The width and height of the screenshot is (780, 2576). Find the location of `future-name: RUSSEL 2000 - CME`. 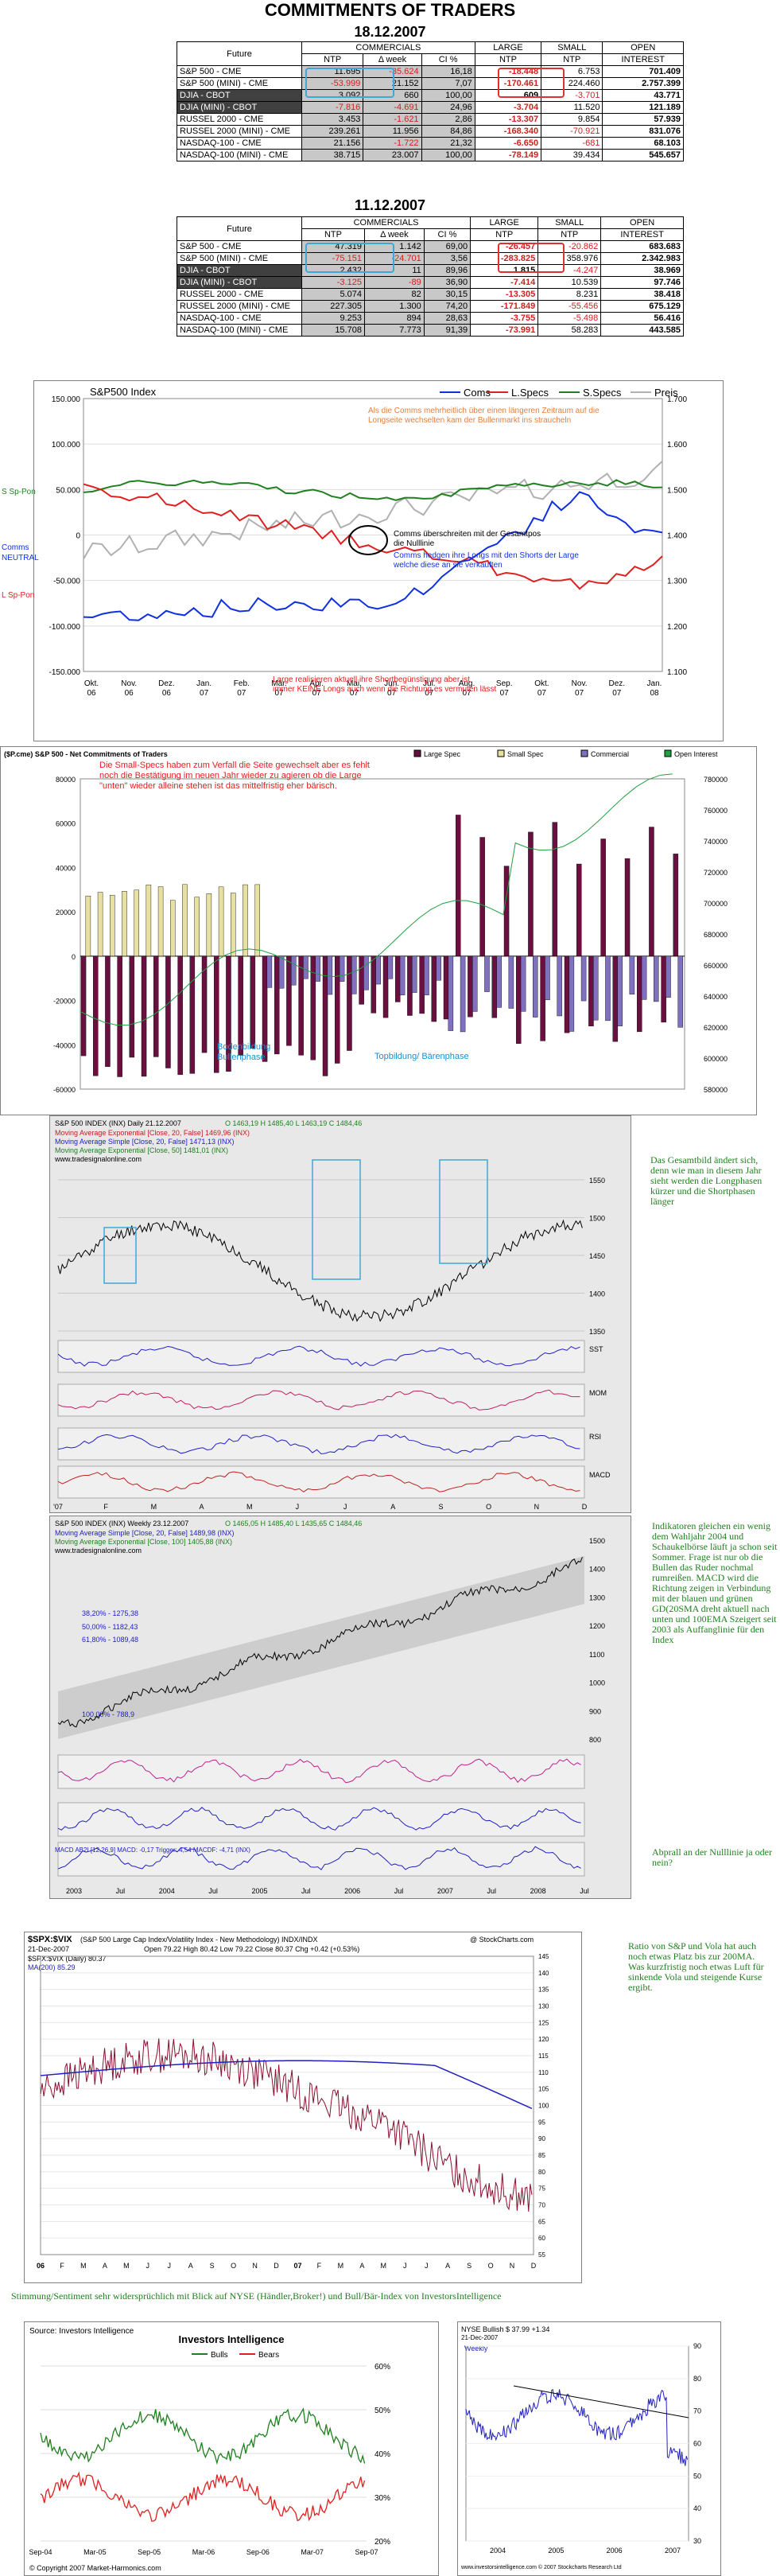

future-name: RUSSEL 2000 - CME is located at coordinates (239, 120).